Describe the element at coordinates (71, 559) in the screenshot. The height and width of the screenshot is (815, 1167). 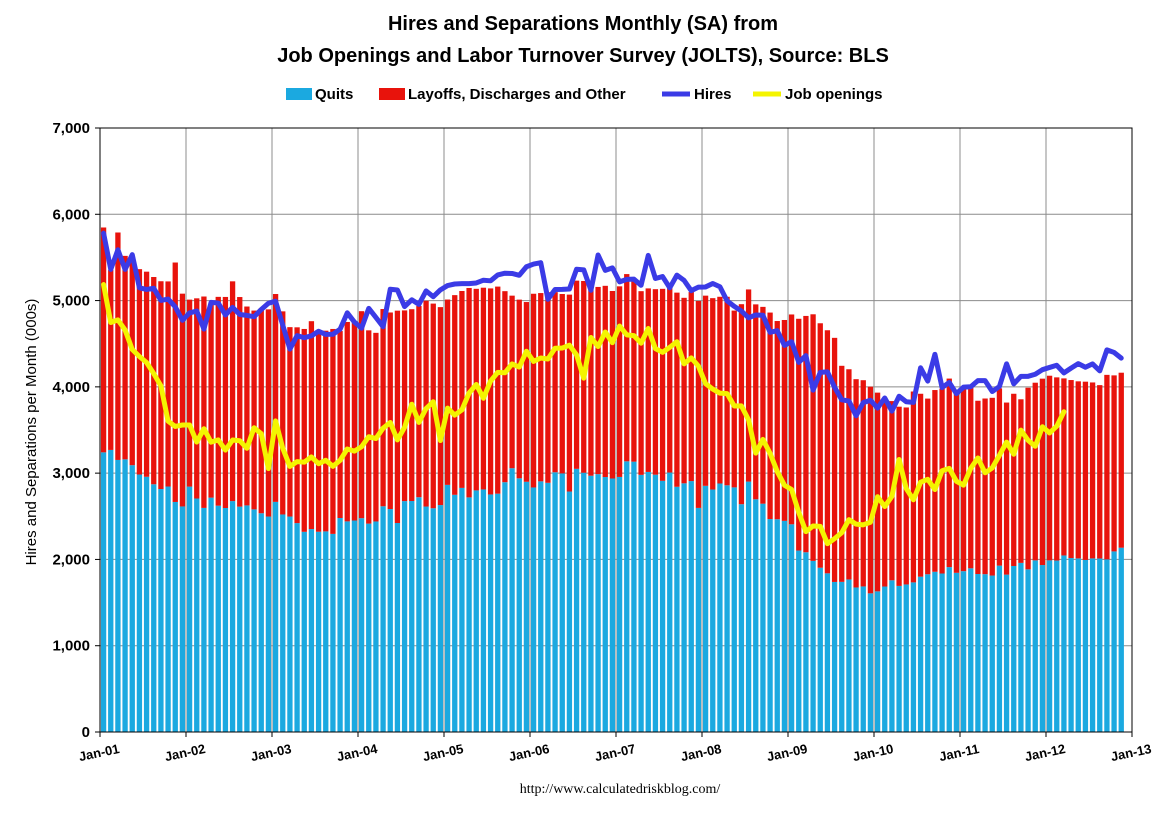
I see `y-tick-label: 2,000` at that location.